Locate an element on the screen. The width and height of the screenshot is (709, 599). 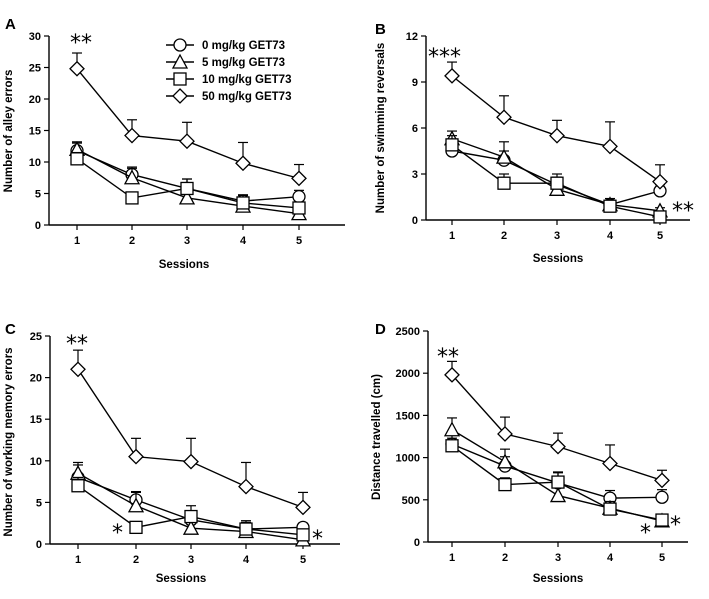
legend-label: 50 mg/kg GET73 is located at coordinates (246, 97).